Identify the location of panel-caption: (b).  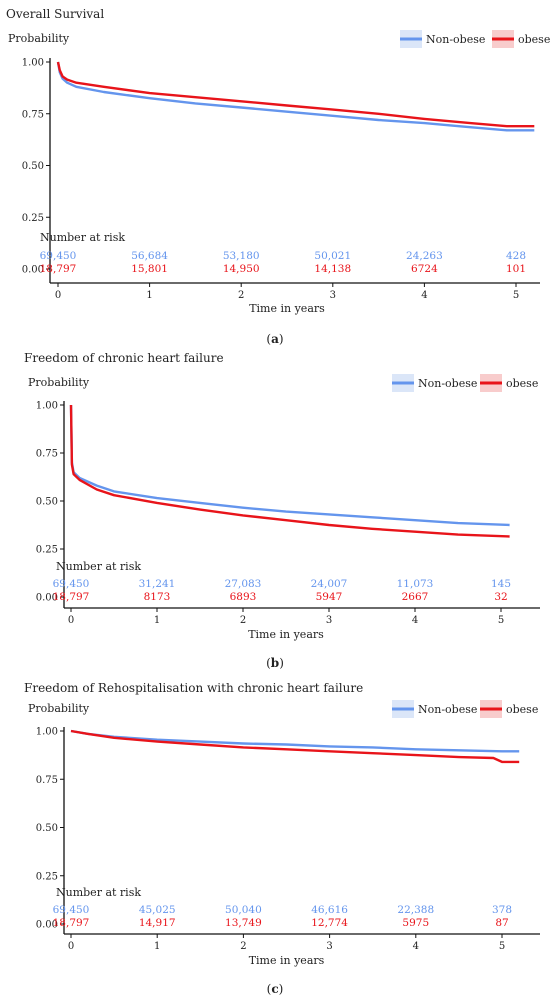
(275, 663).